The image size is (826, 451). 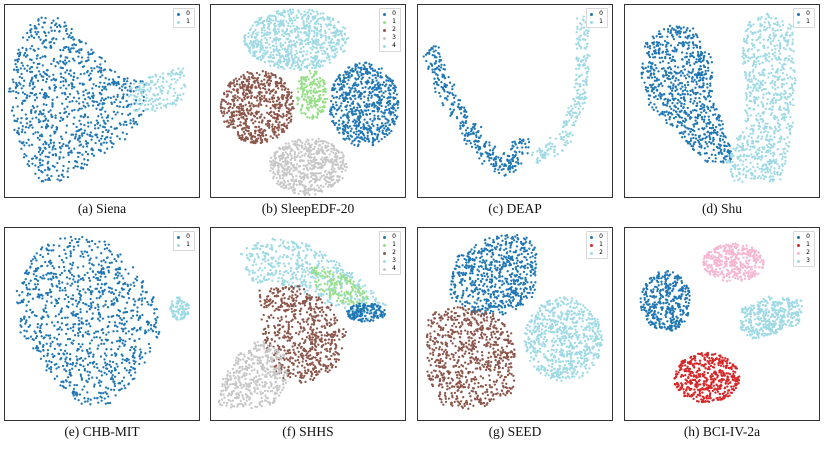 I want to click on legend-label: 1, so click(x=188, y=21).